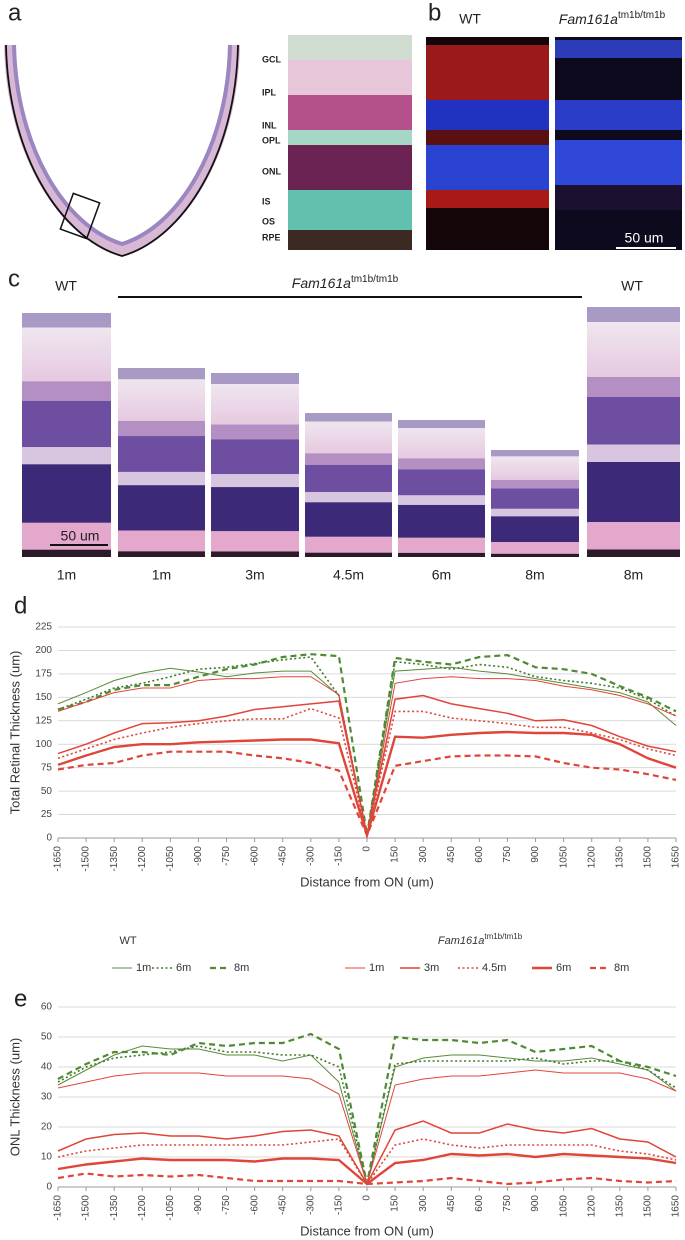 Image resolution: width=685 pixels, height=1240 pixels. What do you see at coordinates (268, 221) in the screenshot?
I see `layer-label: OS` at bounding box center [268, 221].